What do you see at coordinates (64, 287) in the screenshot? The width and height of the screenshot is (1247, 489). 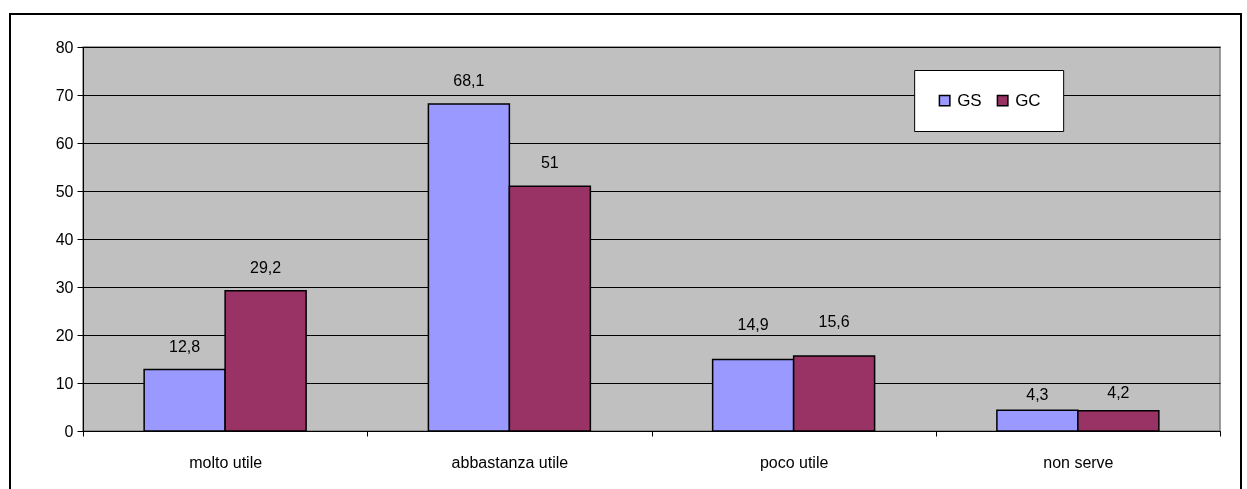 I see `y-tick-label: 30` at bounding box center [64, 287].